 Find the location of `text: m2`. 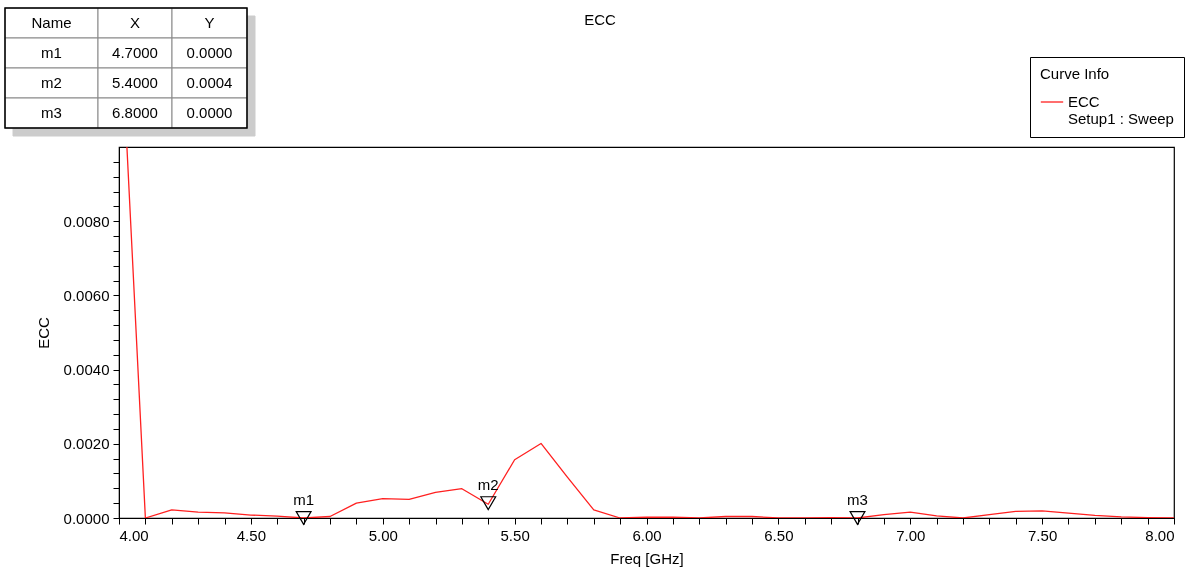

text: m2 is located at coordinates (51, 82).